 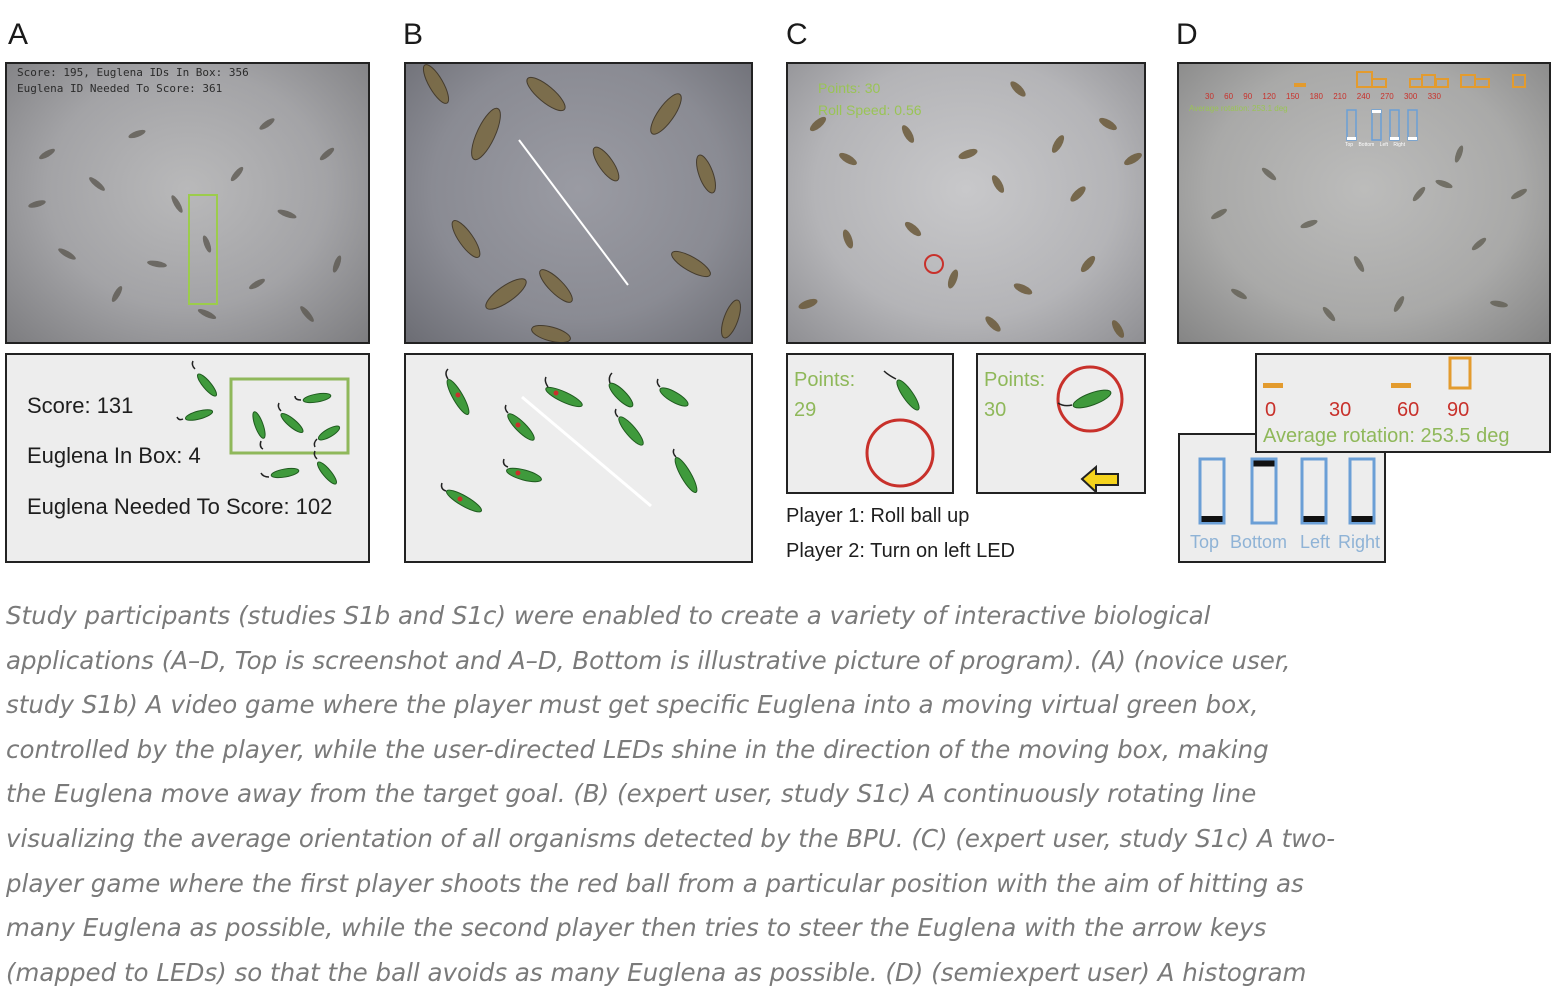 I want to click on euglena-in-box-text: Euglena In Box: 4, so click(x=114, y=455).